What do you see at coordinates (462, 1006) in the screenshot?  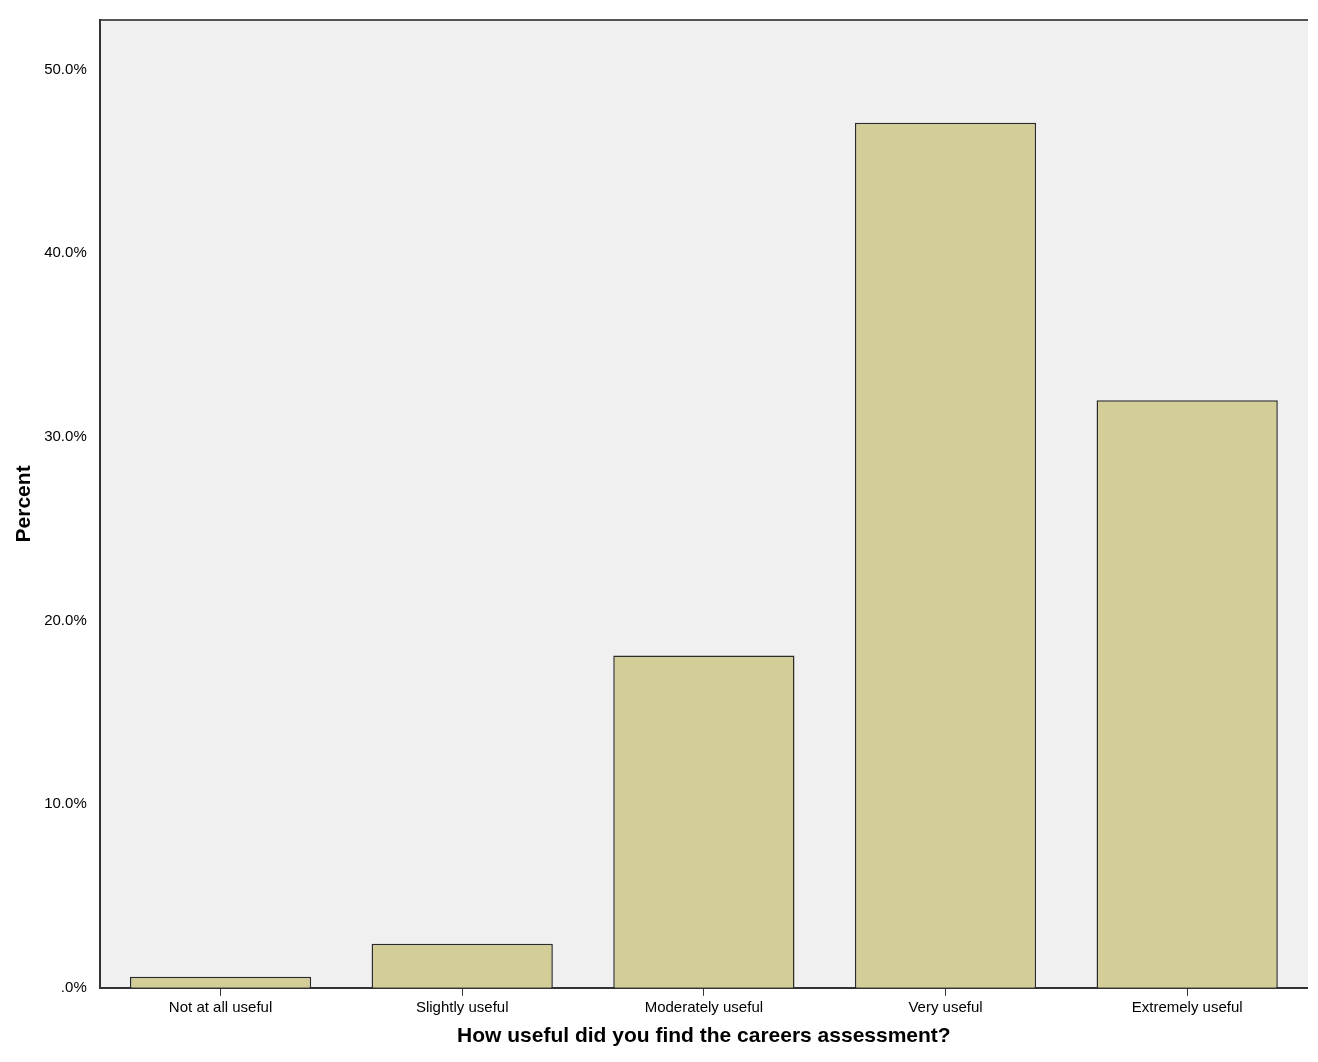 I see `x-tick-label: Slightly useful` at bounding box center [462, 1006].